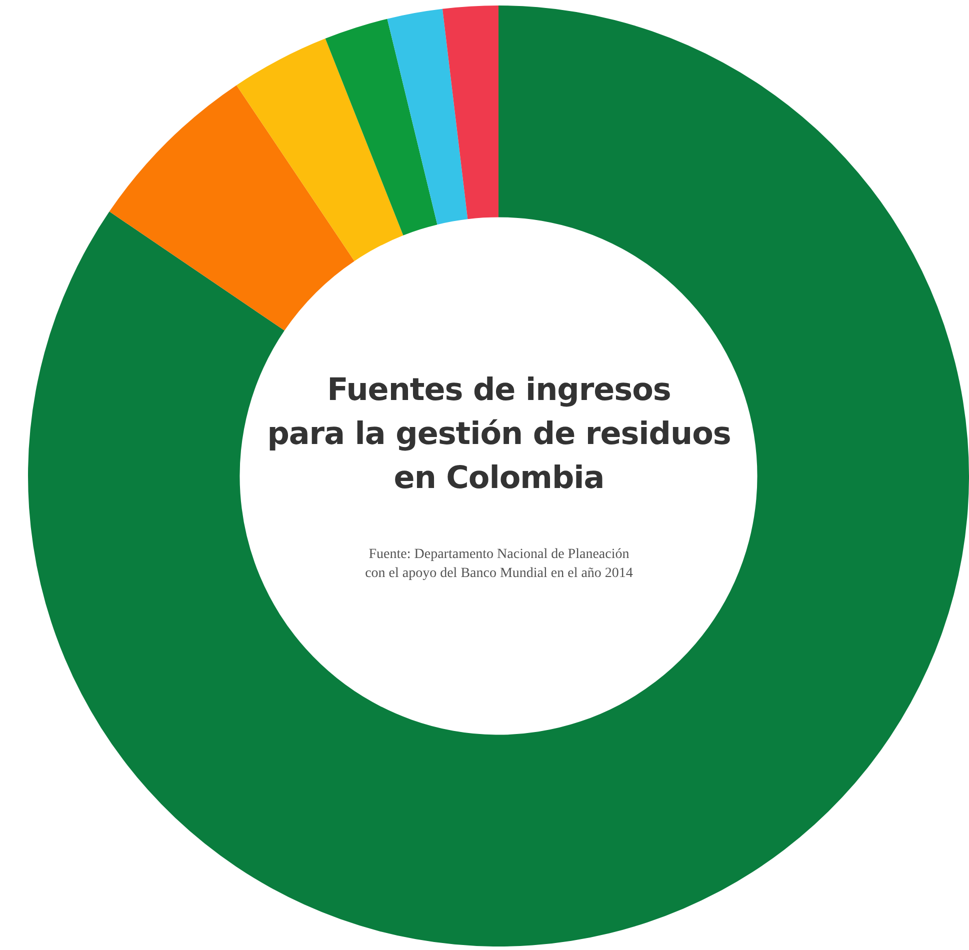  What do you see at coordinates (499, 564) in the screenshot?
I see `source-note: Fuente: Departamento Nacional de Planeación con el apoyo del Banco Mundial en el año 2014` at bounding box center [499, 564].